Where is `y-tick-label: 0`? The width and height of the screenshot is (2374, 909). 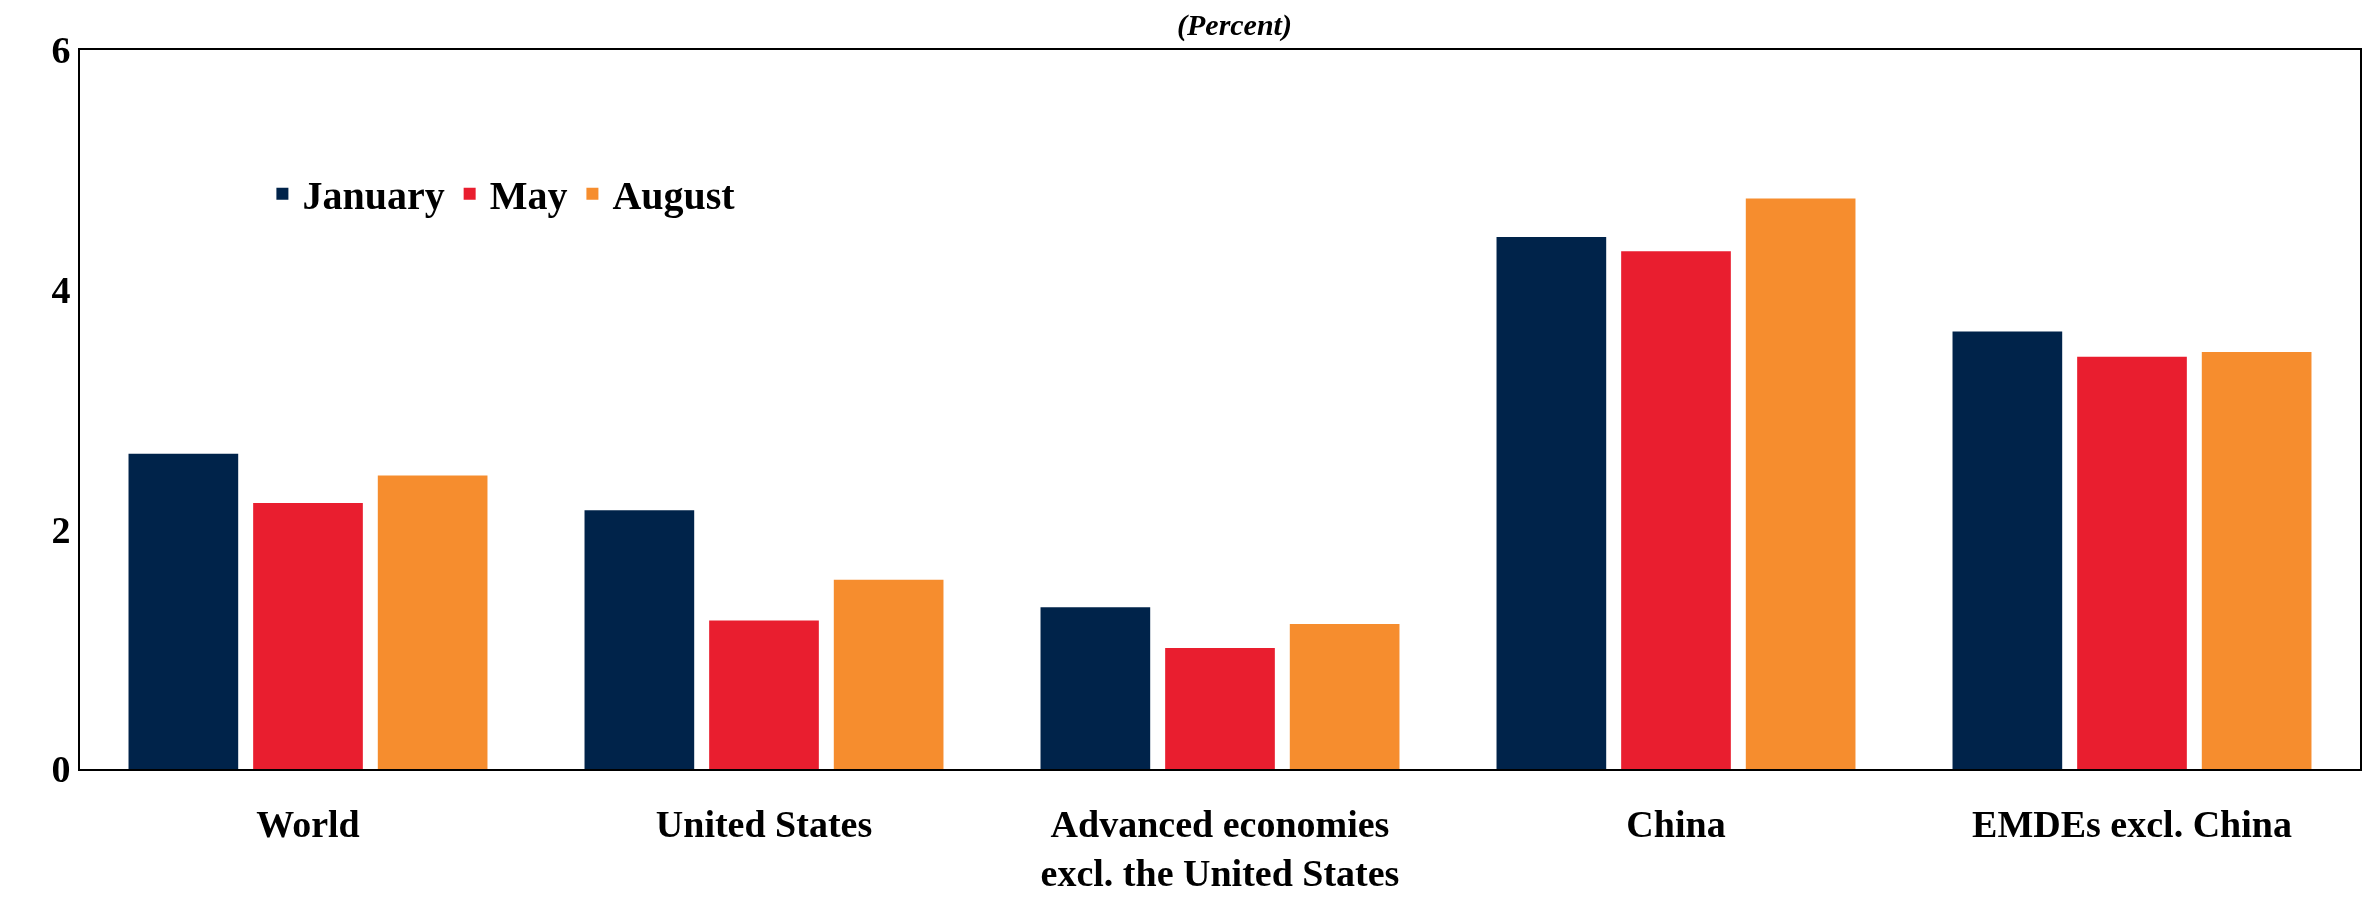
y-tick-label: 0 is located at coordinates (61, 769).